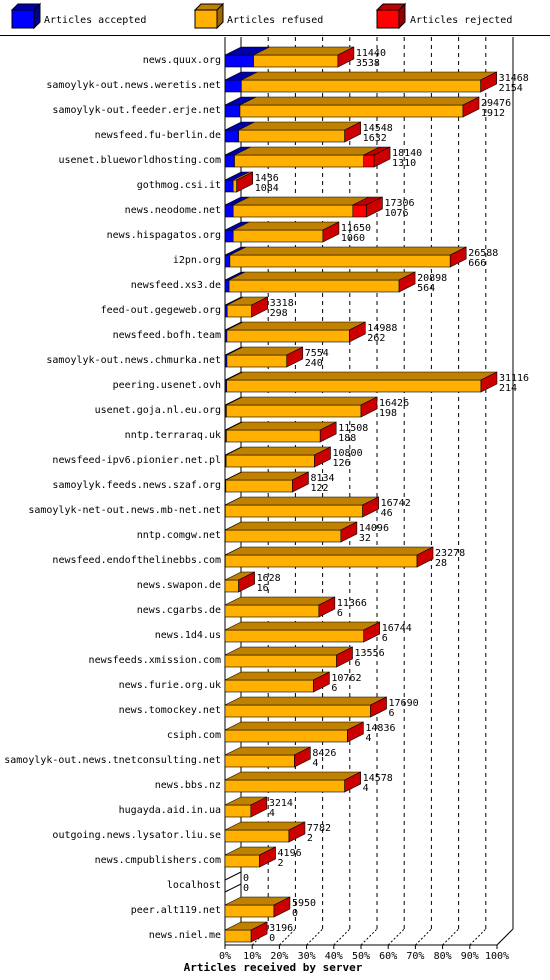 Image resolution: width=550 pixels, height=980 pixels. What do you see at coordinates (158, 860) in the screenshot?
I see `server-label: news.cmpublishers.com` at bounding box center [158, 860].